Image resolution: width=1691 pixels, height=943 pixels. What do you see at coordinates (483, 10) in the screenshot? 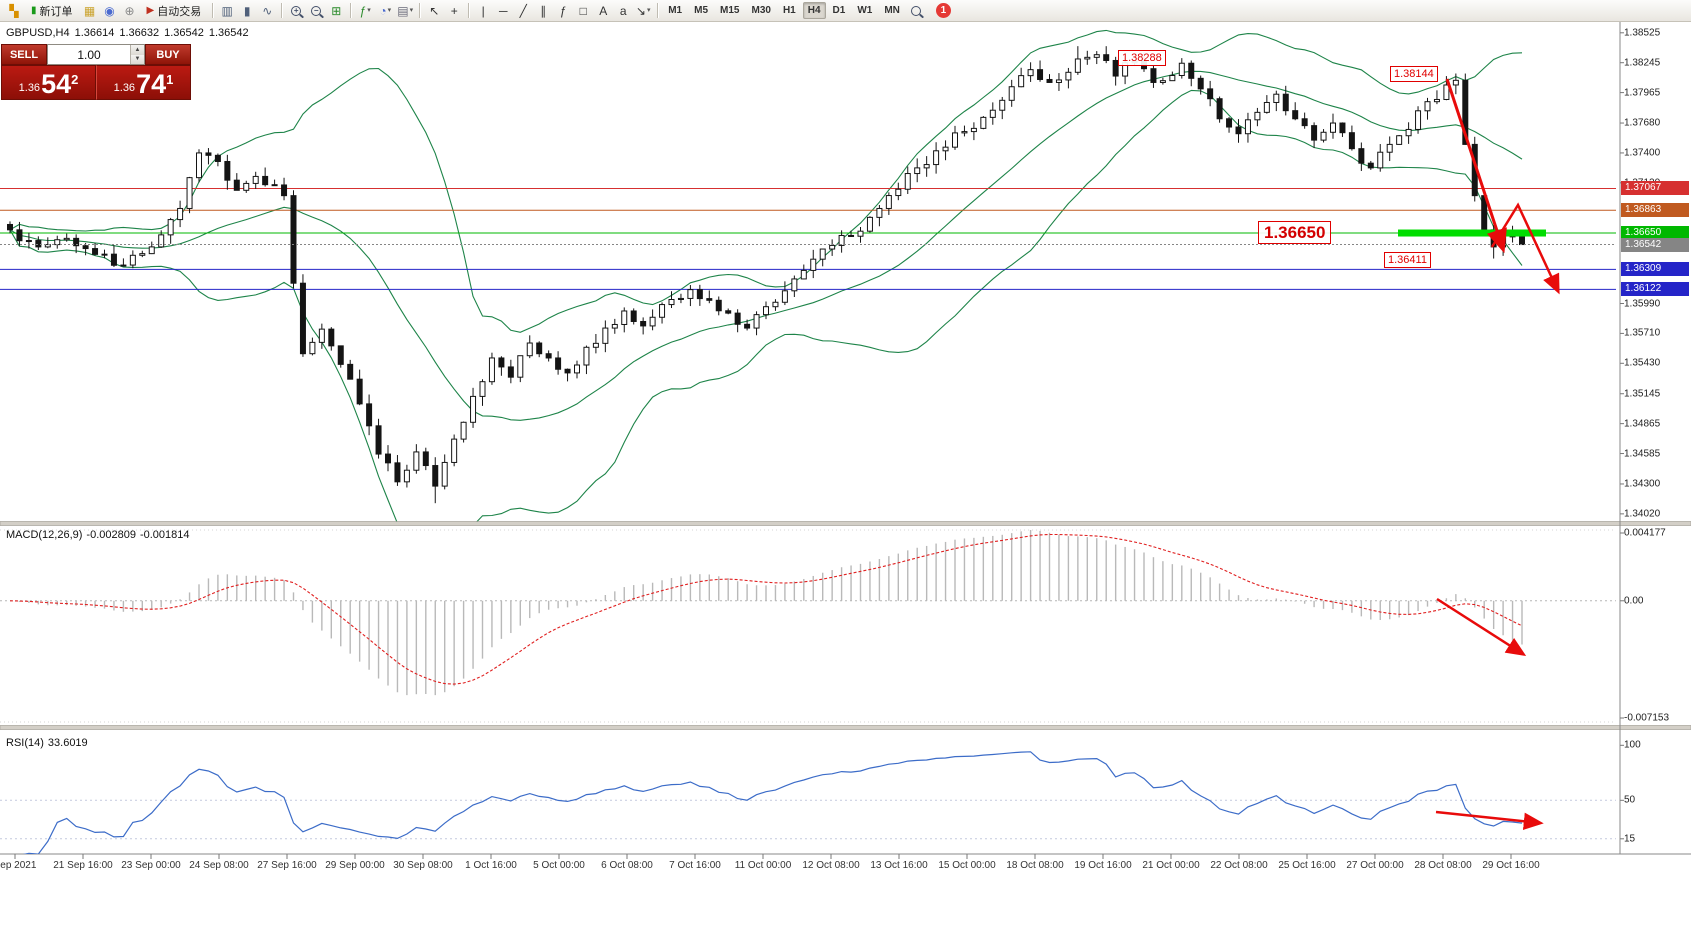
I see `vertical-line-icon: |` at bounding box center [483, 10].